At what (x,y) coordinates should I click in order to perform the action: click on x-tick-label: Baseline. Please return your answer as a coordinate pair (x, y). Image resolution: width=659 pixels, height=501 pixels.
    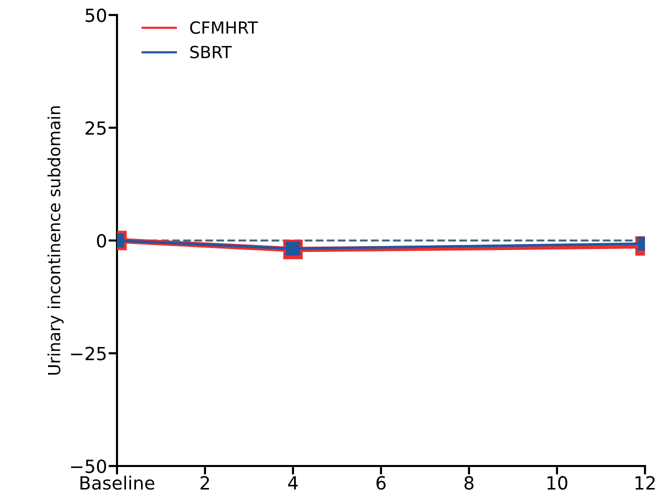
    Looking at the image, I should click on (117, 483).